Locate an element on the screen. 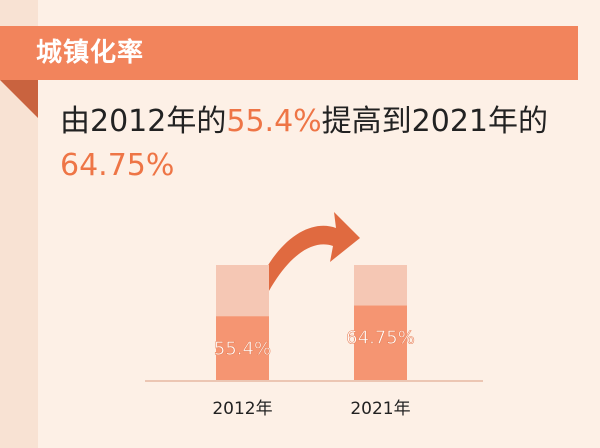 This screenshot has height=448, width=600. bar-value-label-0: 55.4% is located at coordinates (242, 348).